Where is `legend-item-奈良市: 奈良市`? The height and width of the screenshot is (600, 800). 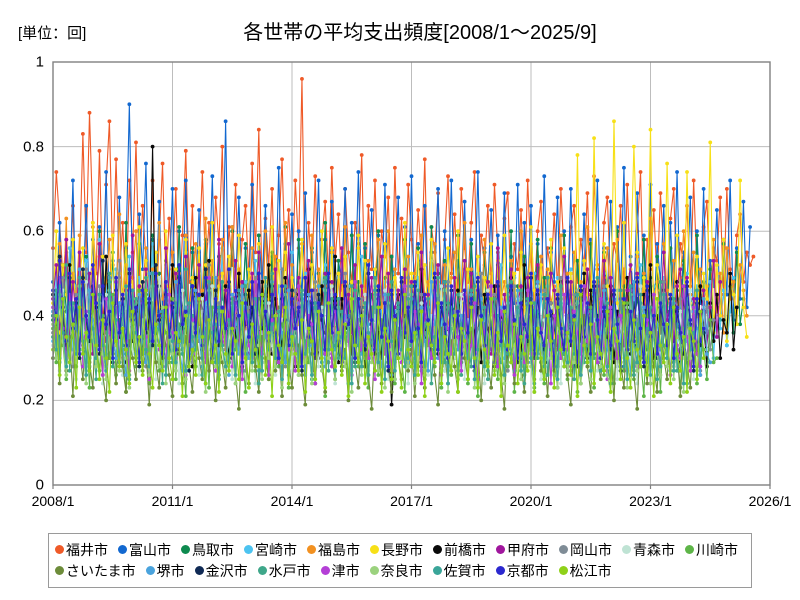 legend-item-奈良市: 奈良市 is located at coordinates (396, 570).